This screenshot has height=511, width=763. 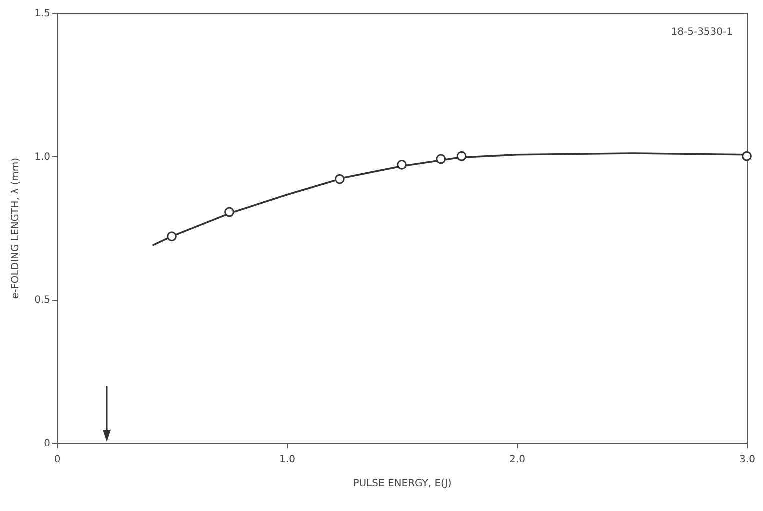 What do you see at coordinates (42, 14) in the screenshot?
I see `y-tick-label: 1.5` at bounding box center [42, 14].